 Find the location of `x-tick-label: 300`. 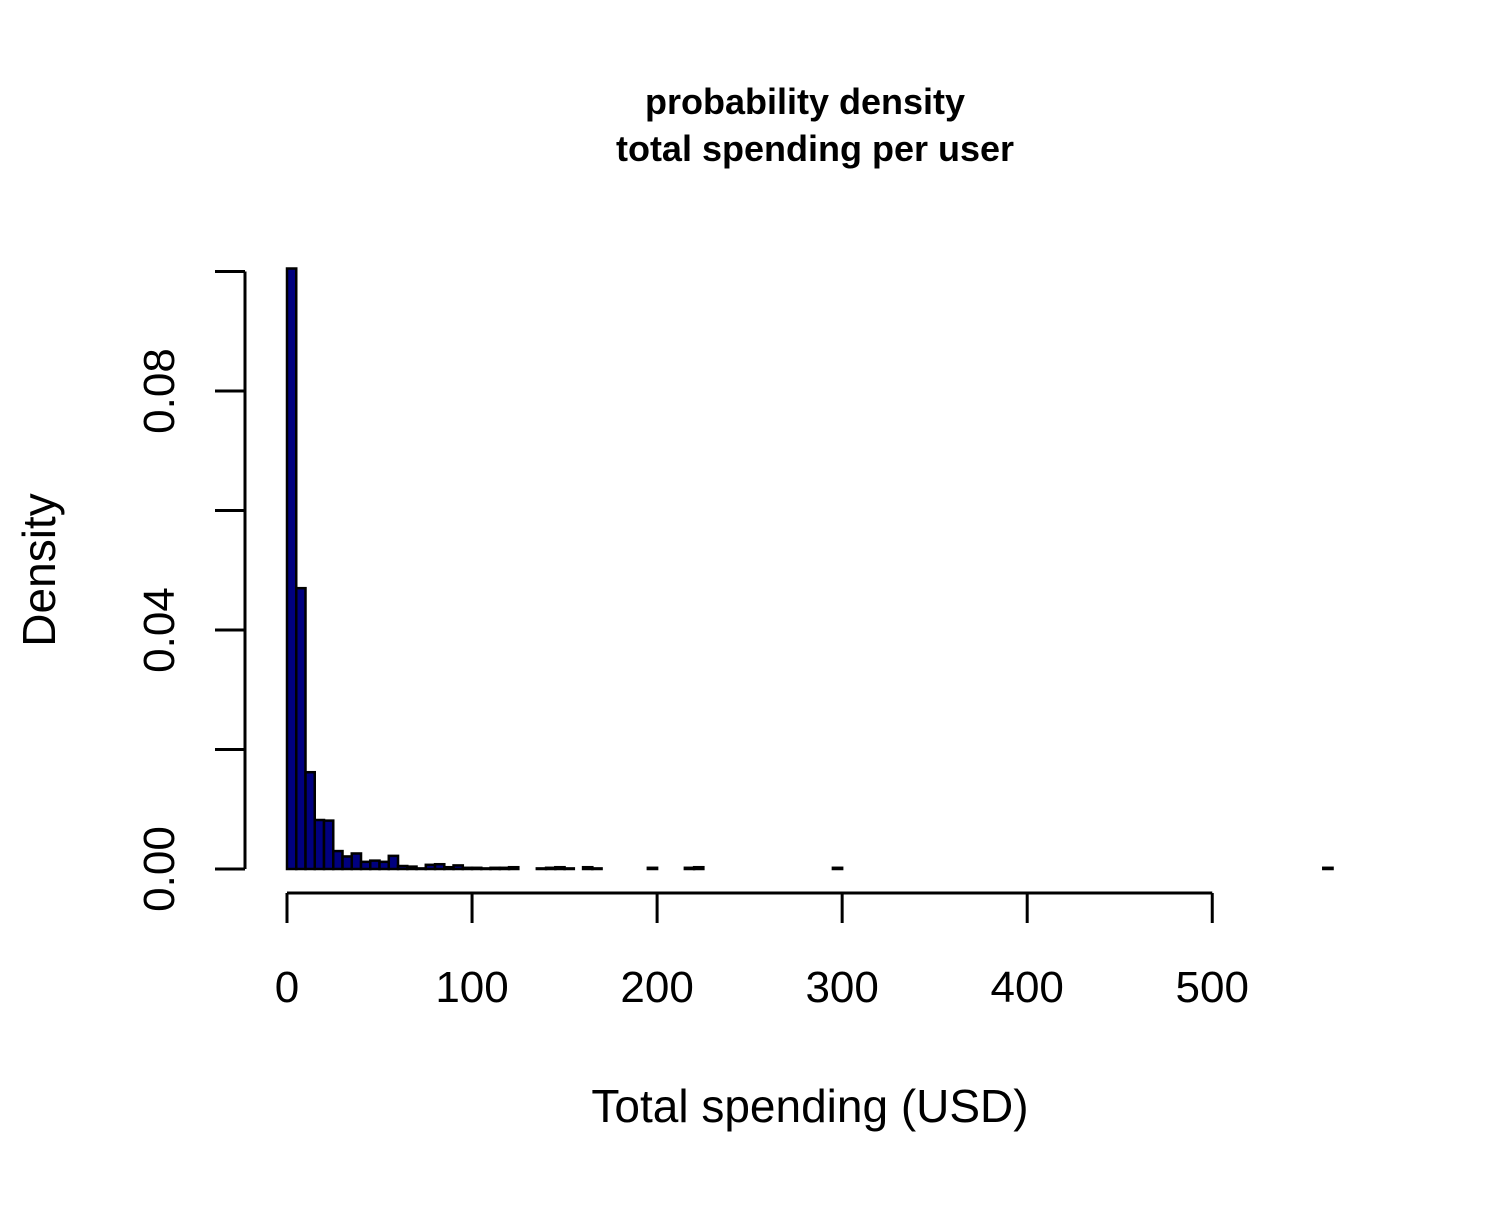

x-tick-label: 300 is located at coordinates (841, 987).